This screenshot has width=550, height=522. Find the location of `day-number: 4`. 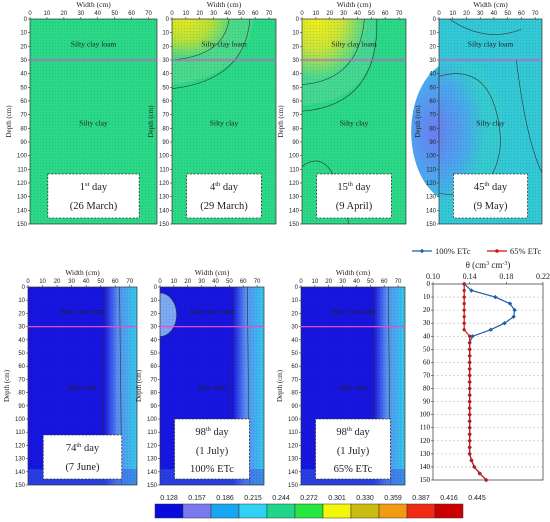

day-number: 4 is located at coordinates (213, 187).